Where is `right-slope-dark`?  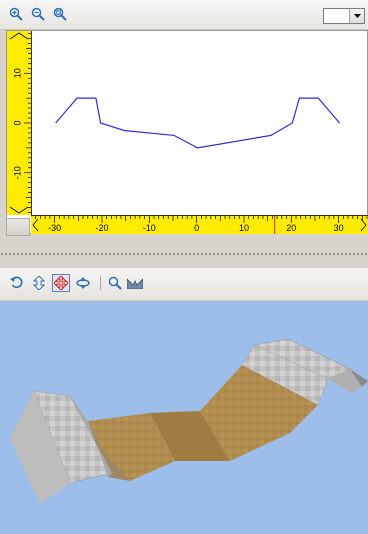
right-slope-dark is located at coordinates (359, 378).